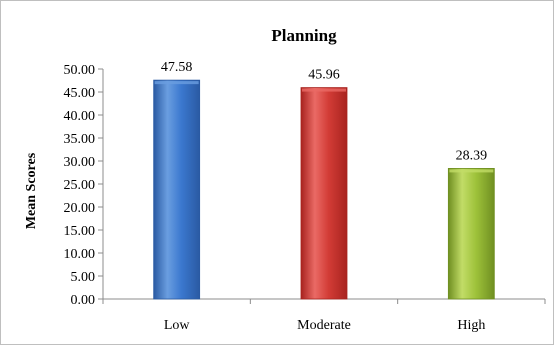 The width and height of the screenshot is (554, 346). I want to click on data-label-moderate: 45.96, so click(324, 75).